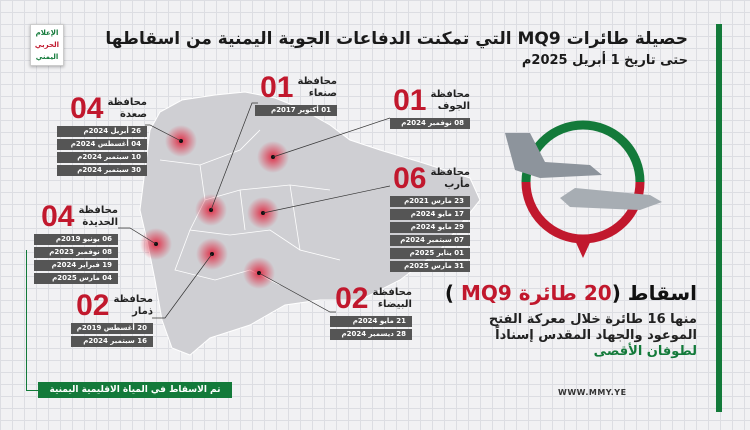 The height and width of the screenshot is (430, 750). I want to click on date-box: 26 أبريل 2024م, so click(102, 131).